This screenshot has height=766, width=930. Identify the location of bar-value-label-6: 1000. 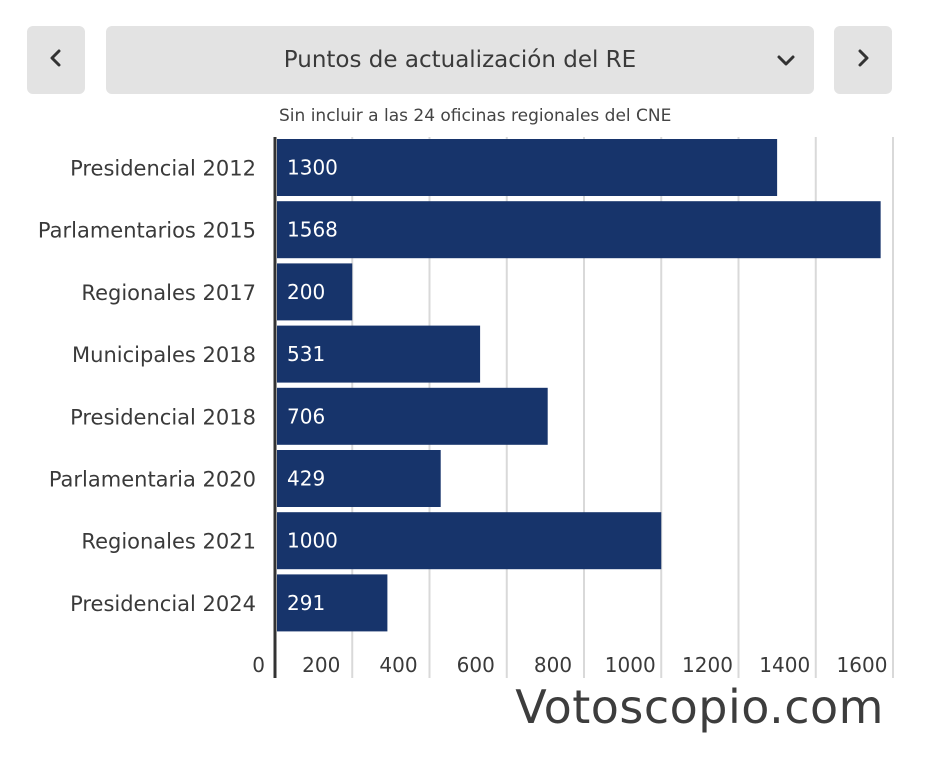
(312, 541).